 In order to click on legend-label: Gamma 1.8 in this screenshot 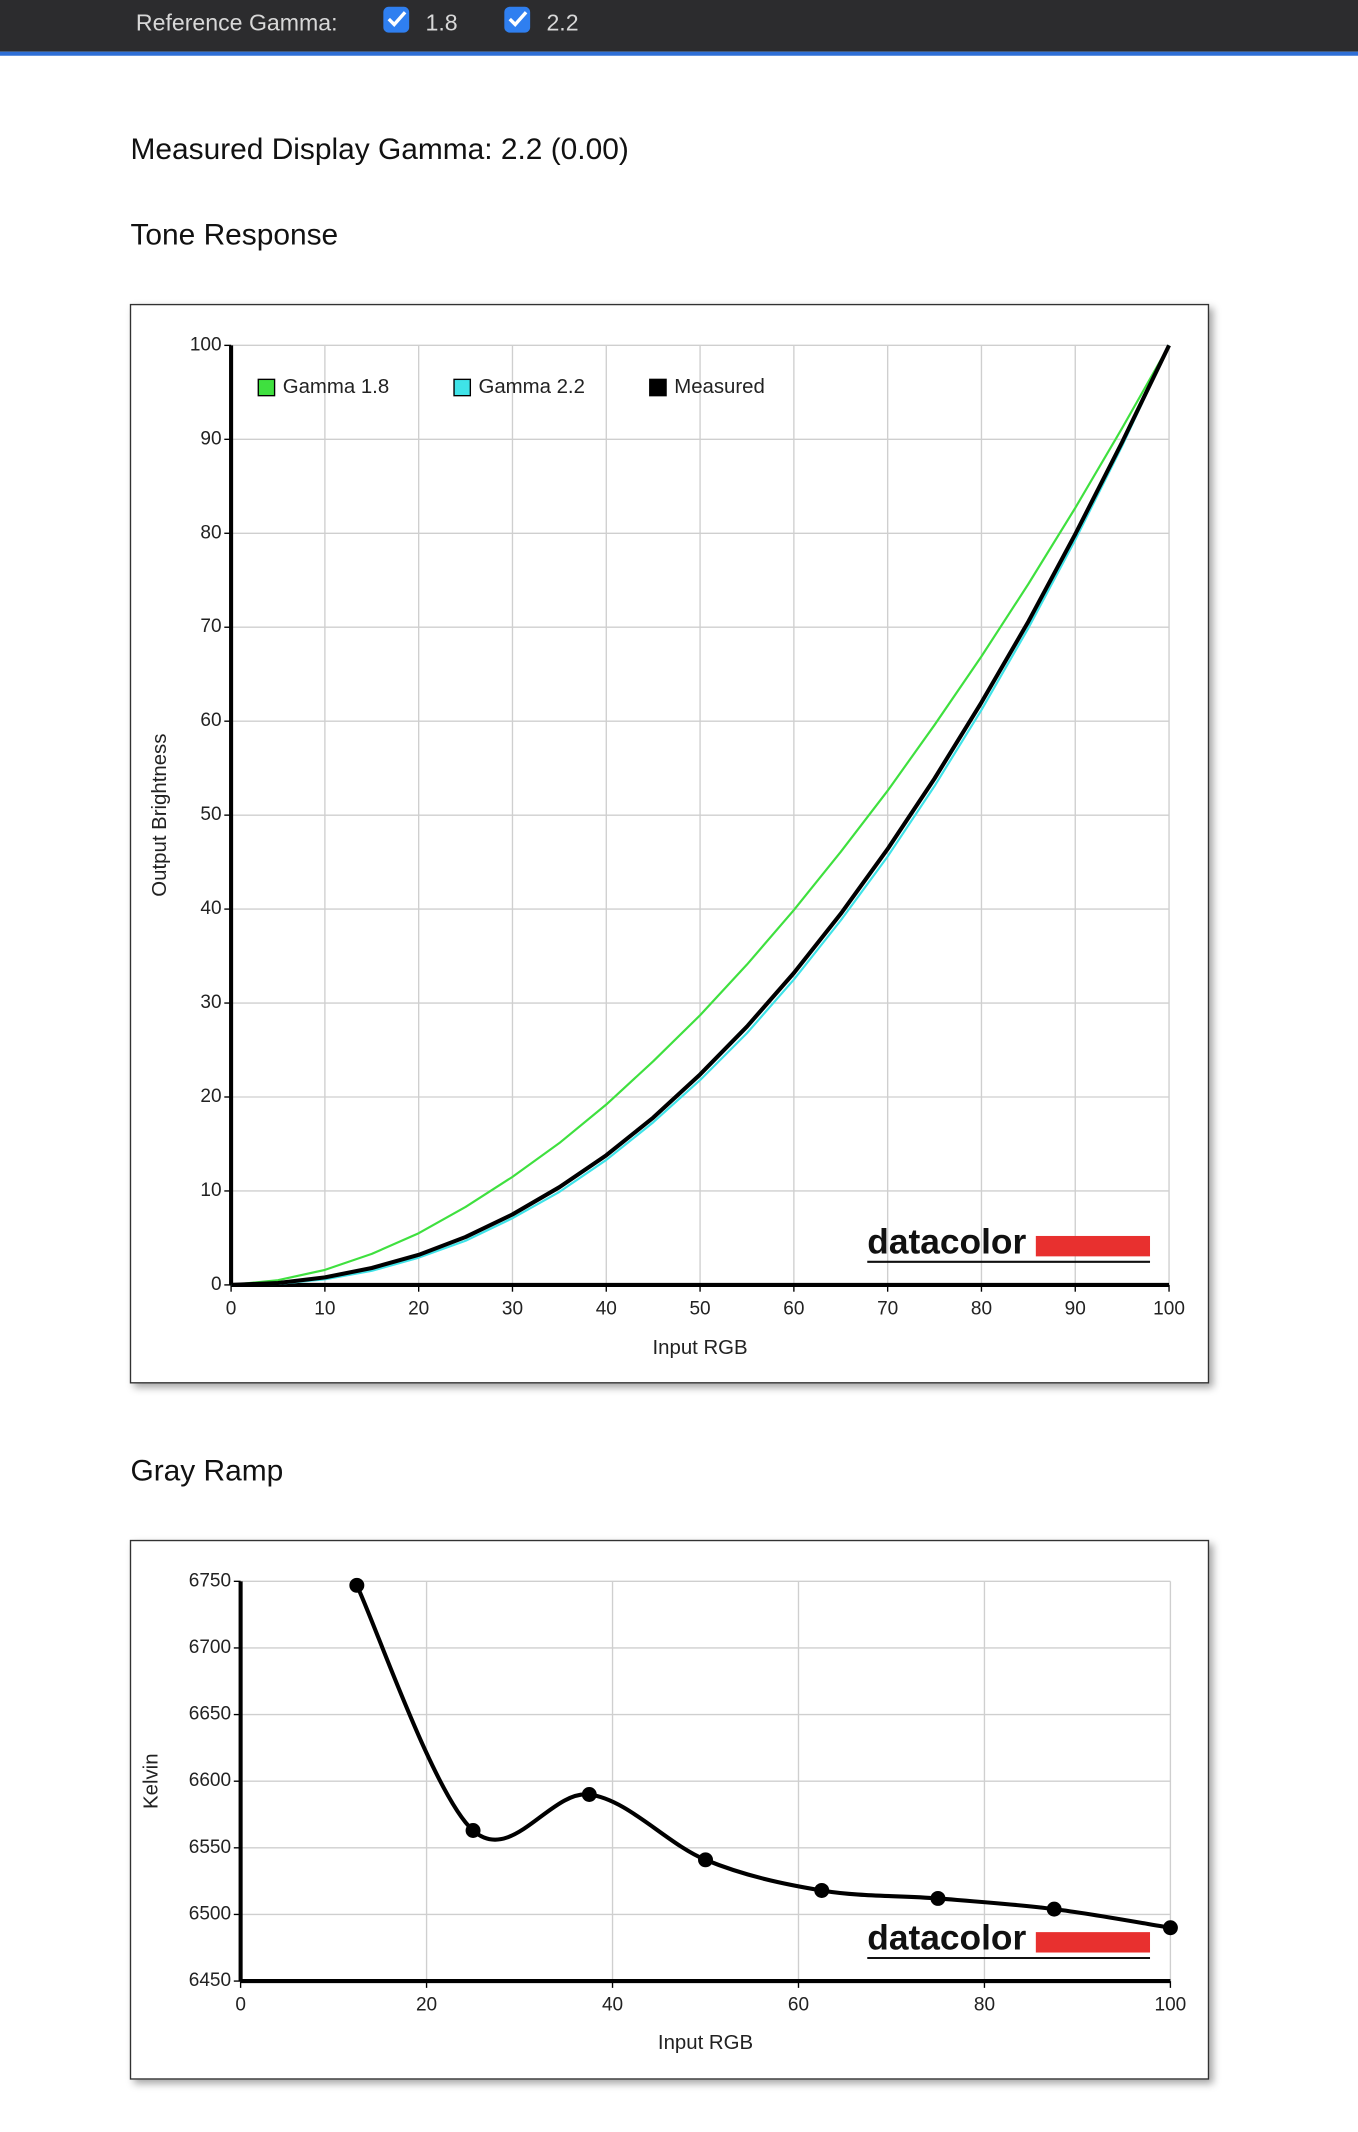, I will do `click(336, 387)`.